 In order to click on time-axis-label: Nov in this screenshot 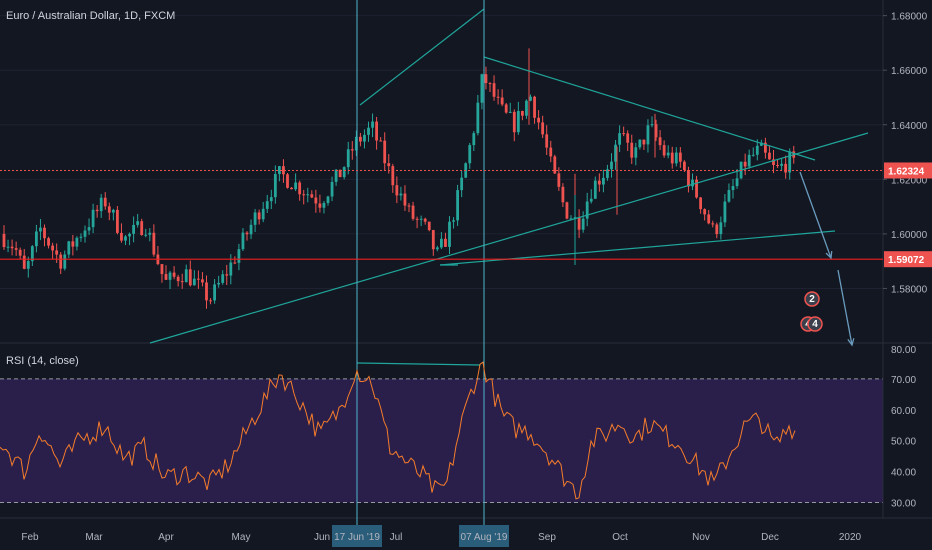, I will do `click(701, 537)`.